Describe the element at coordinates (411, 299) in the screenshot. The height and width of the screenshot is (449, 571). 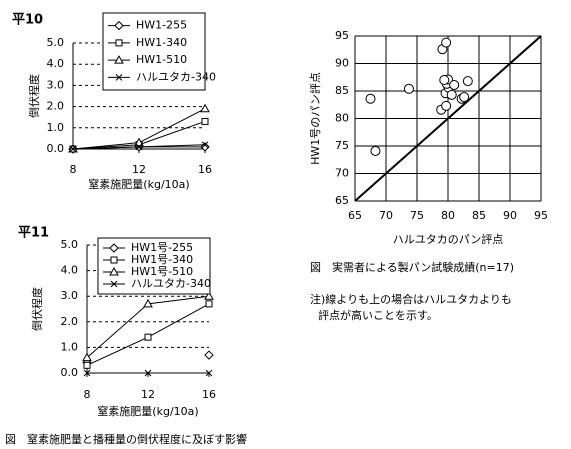
I see `note: 注)線よりも上の場合はハルユタカよりも` at that location.